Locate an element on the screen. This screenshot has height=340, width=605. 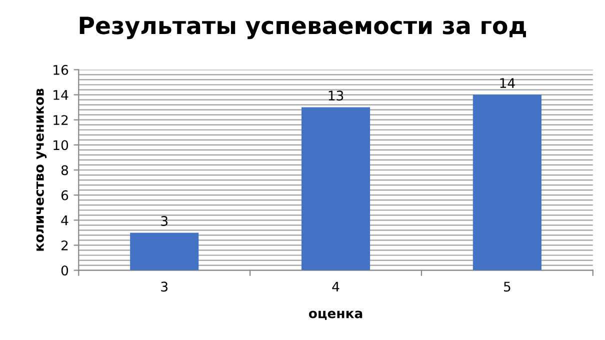
y-tick-label: 4 is located at coordinates (64, 221).